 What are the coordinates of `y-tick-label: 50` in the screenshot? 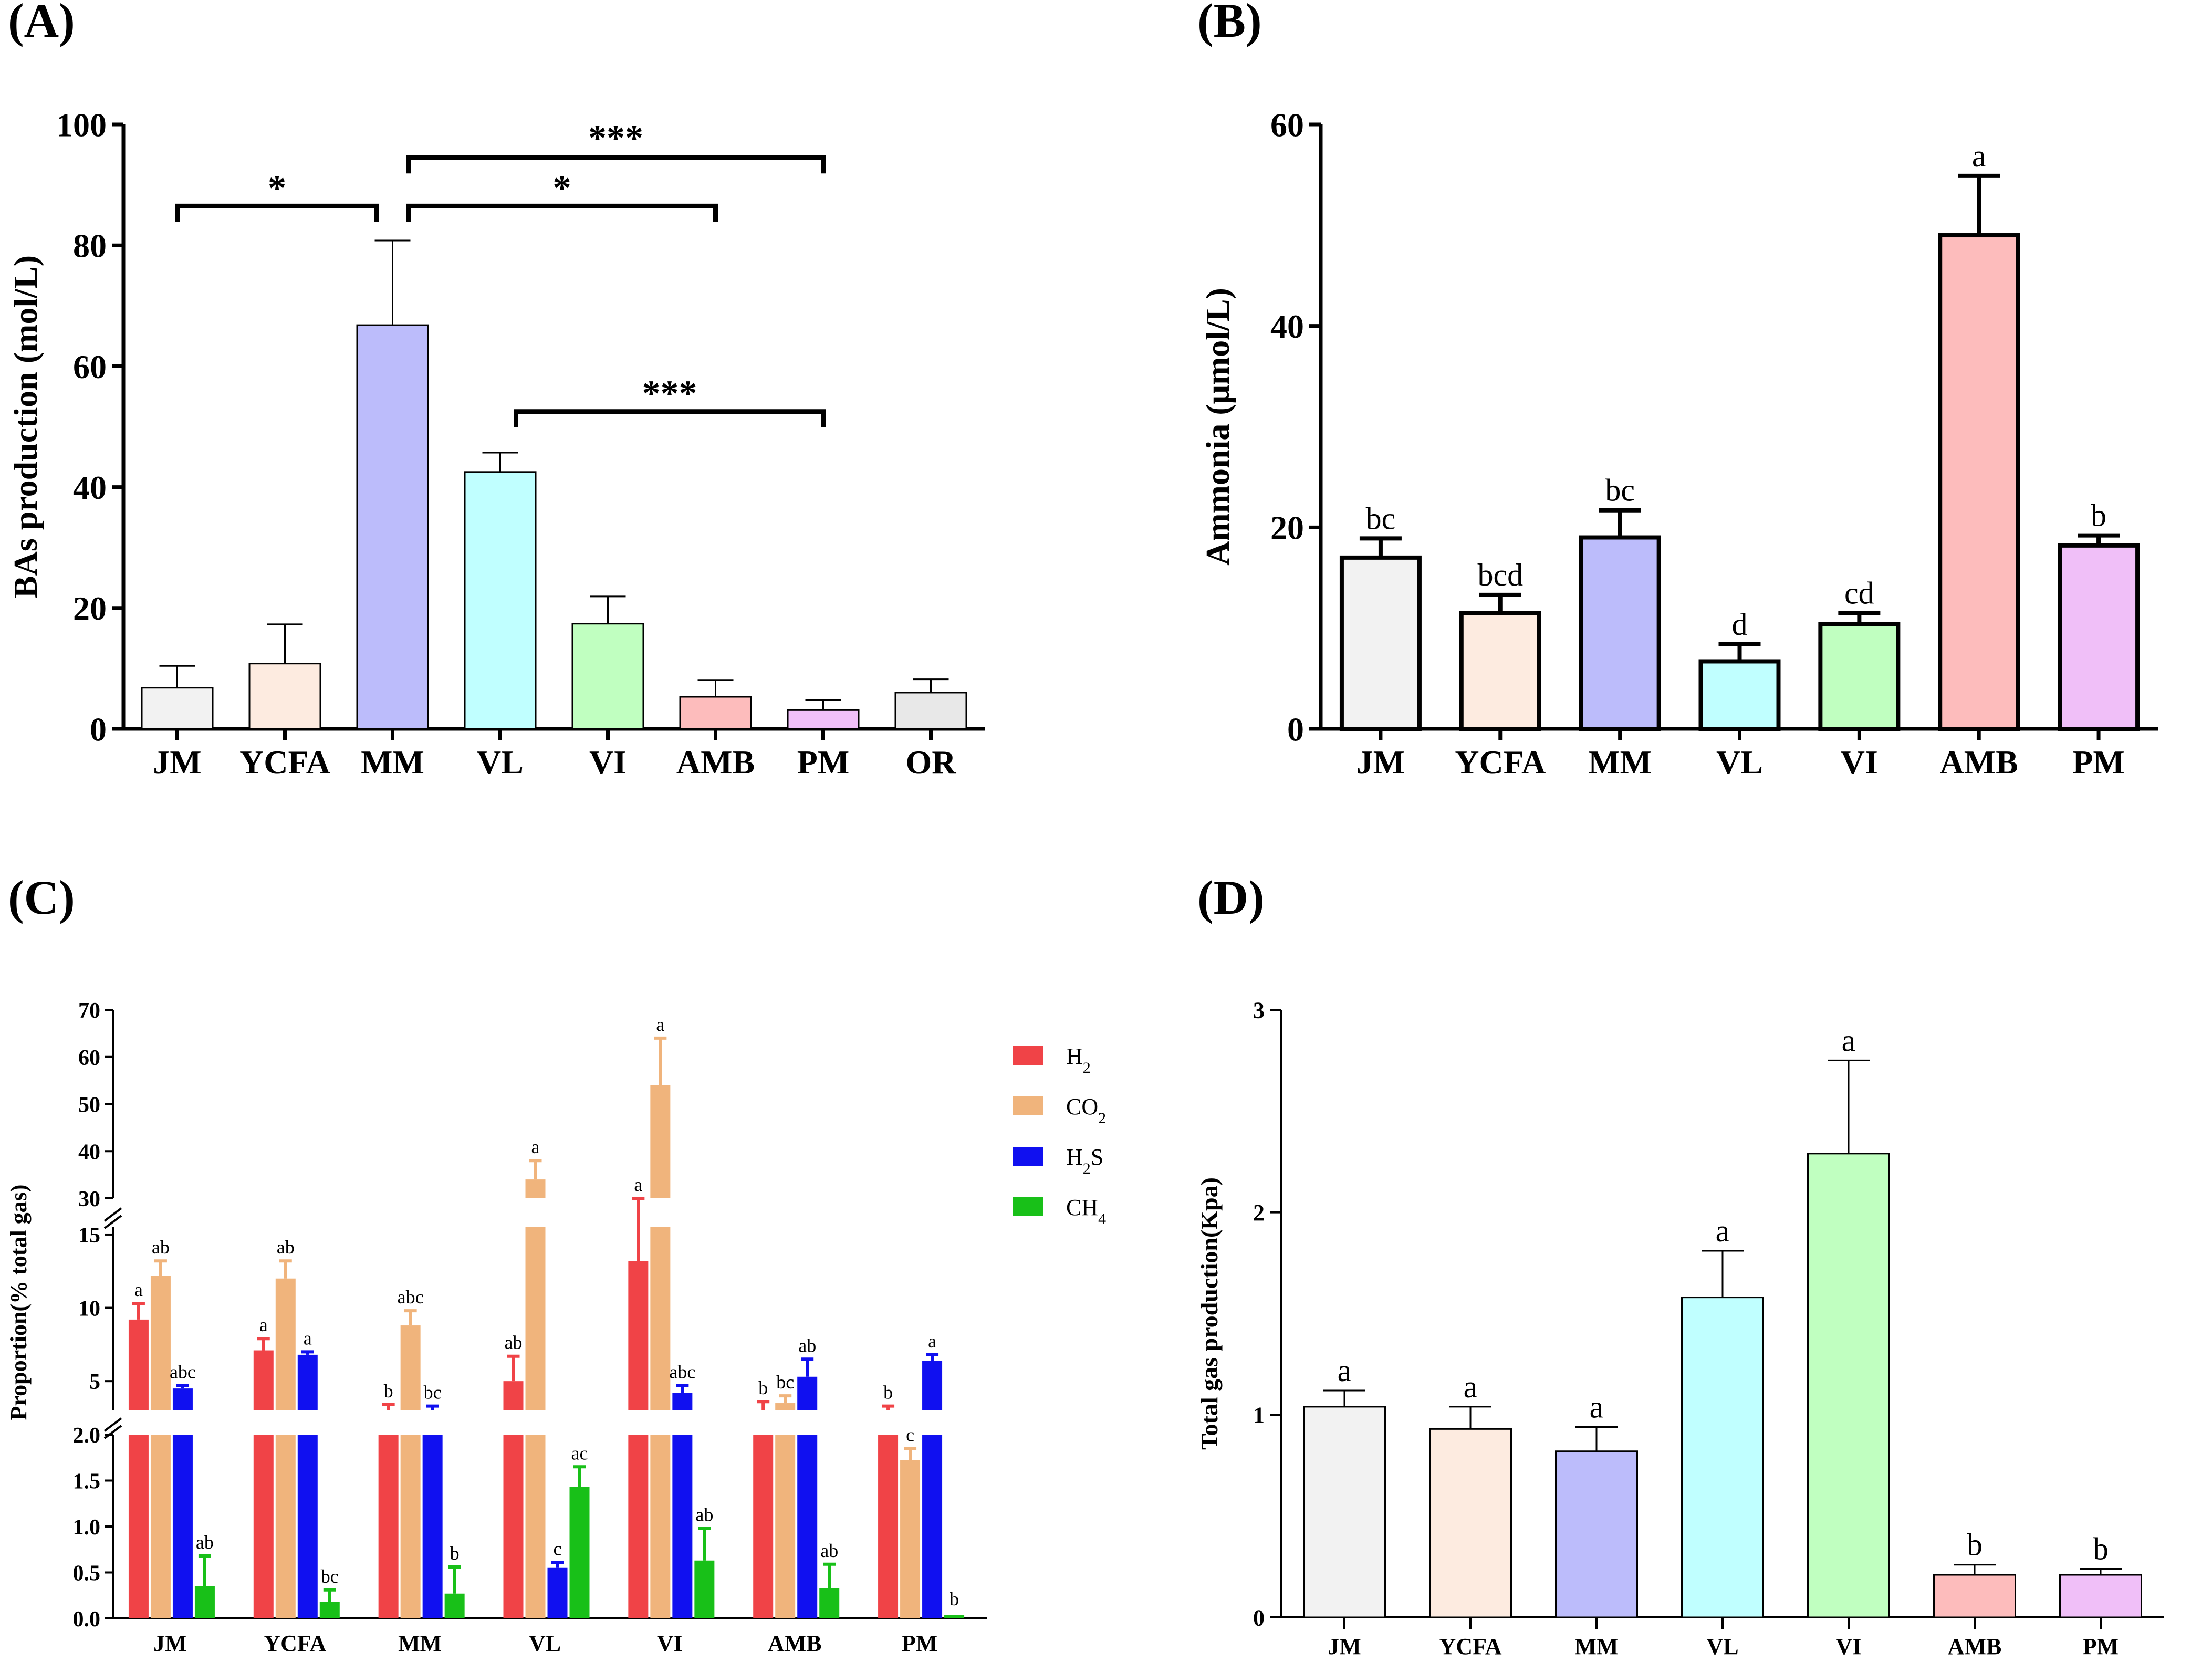 It's located at (89, 1105).